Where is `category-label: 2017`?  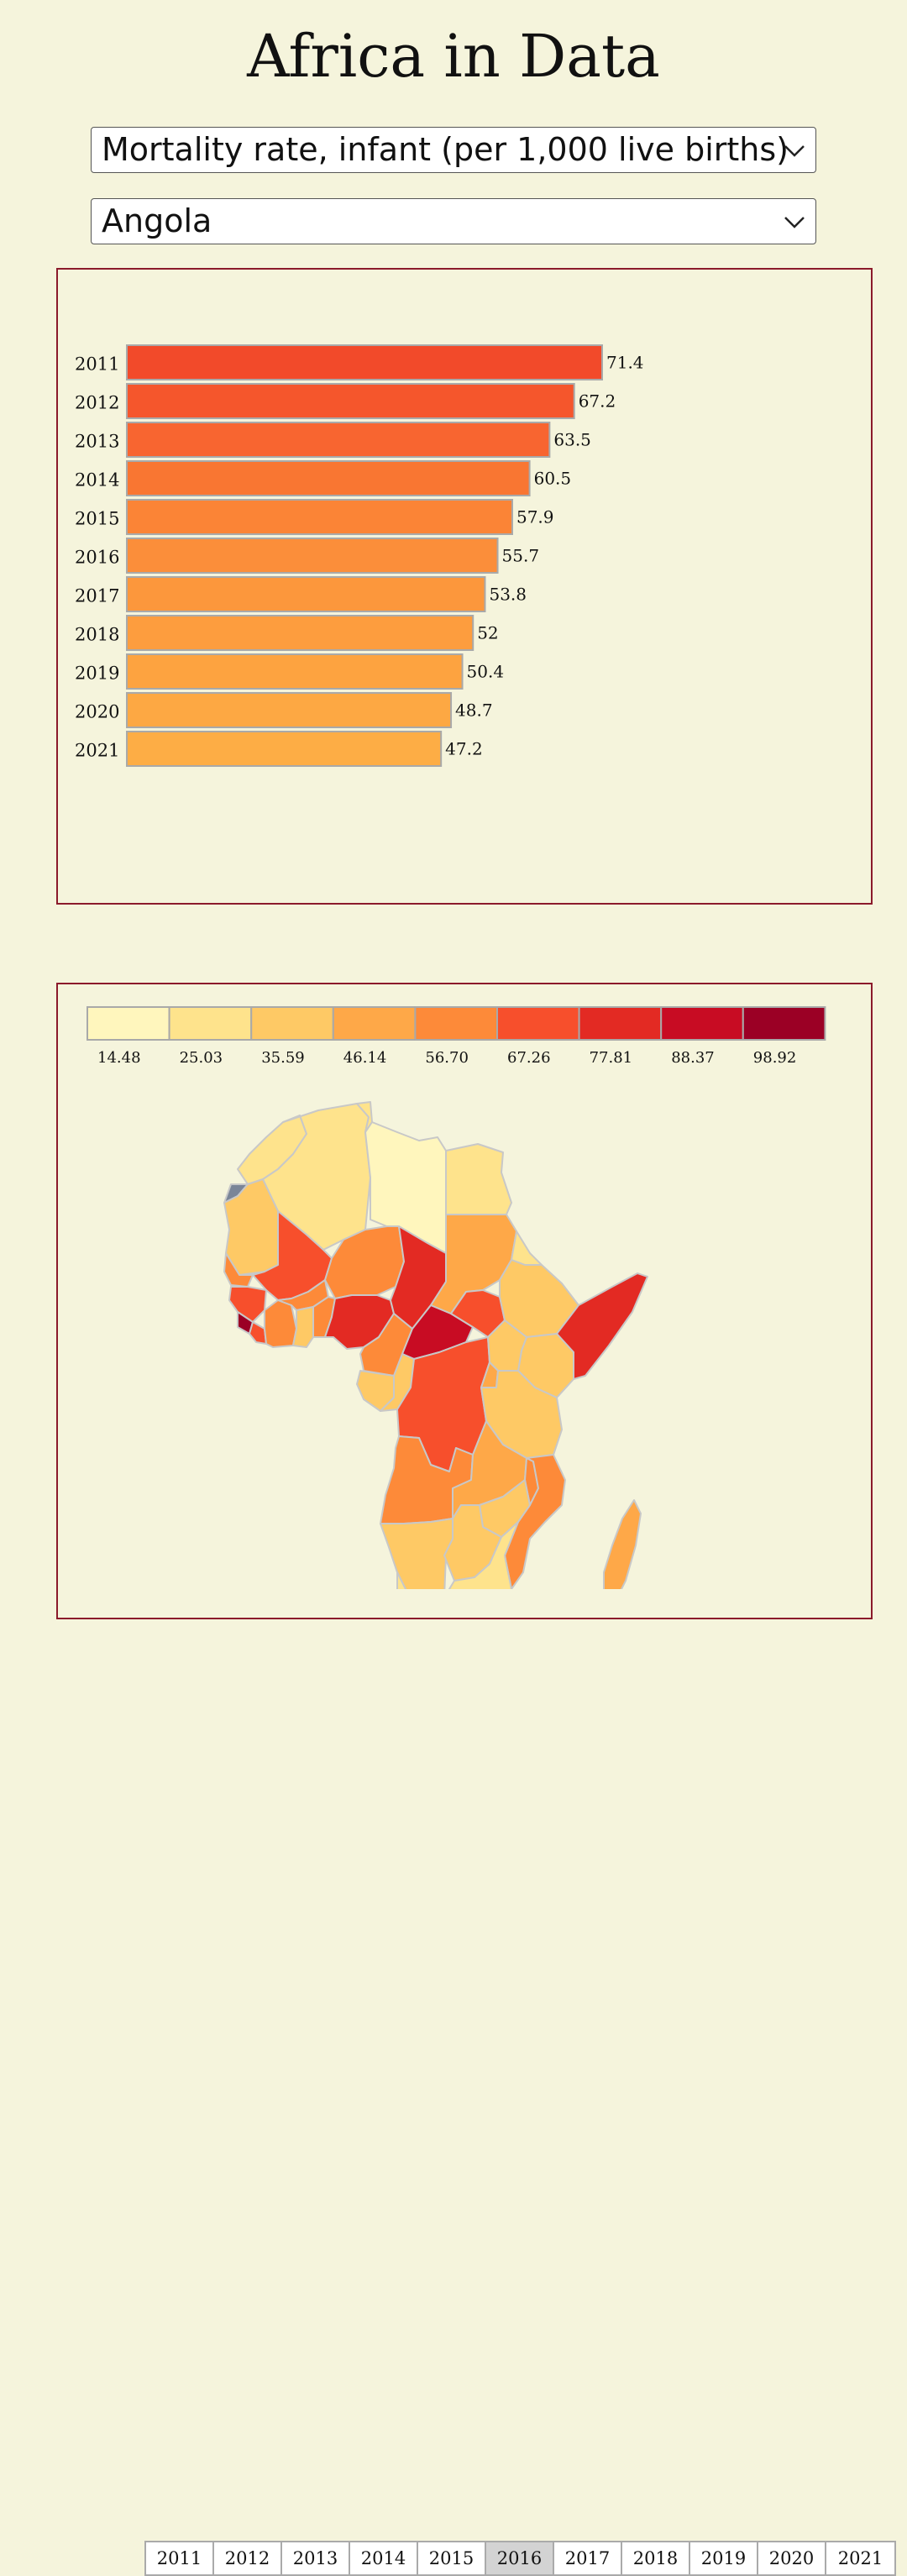 category-label: 2017 is located at coordinates (97, 596).